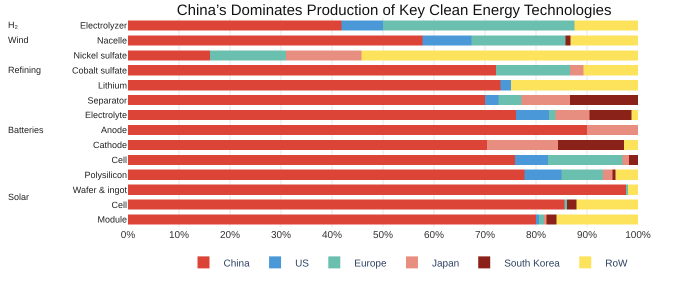 This screenshot has height=289, width=680. What do you see at coordinates (230, 235) in the screenshot?
I see `x-tick-label: 20%` at bounding box center [230, 235].